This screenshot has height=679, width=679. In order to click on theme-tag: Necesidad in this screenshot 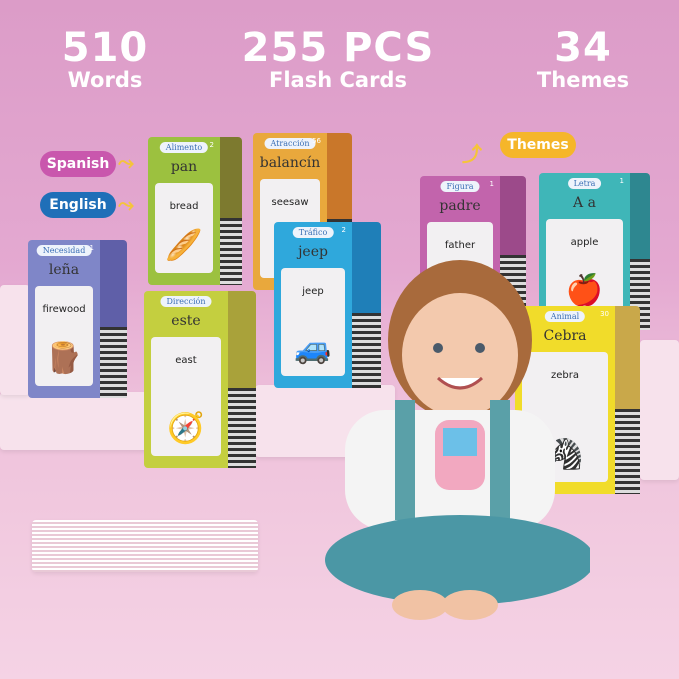, I will do `click(64, 250)`.